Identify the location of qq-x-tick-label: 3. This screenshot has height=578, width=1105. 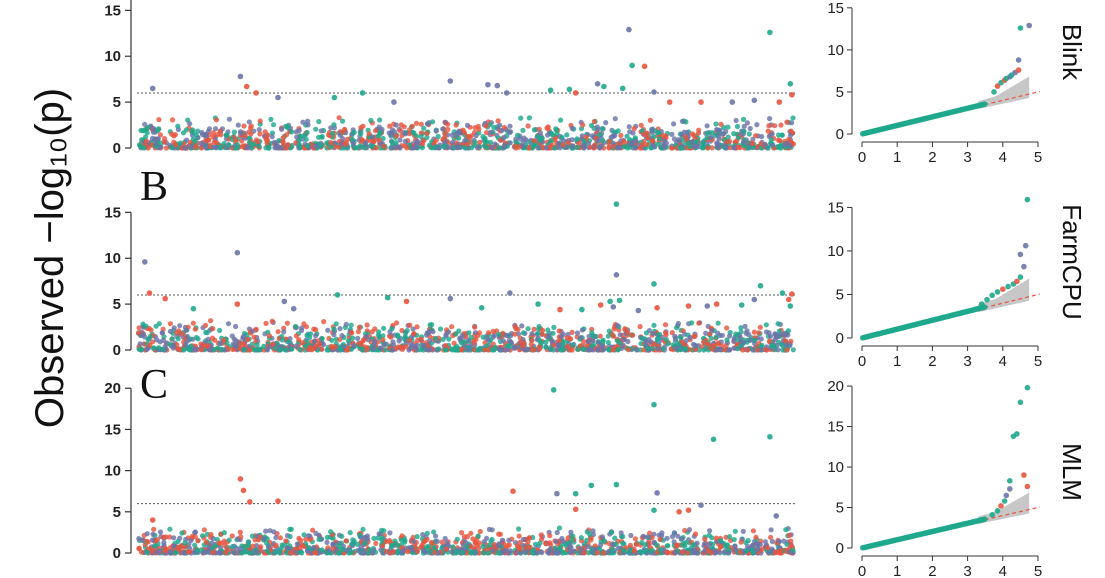
(967, 157).